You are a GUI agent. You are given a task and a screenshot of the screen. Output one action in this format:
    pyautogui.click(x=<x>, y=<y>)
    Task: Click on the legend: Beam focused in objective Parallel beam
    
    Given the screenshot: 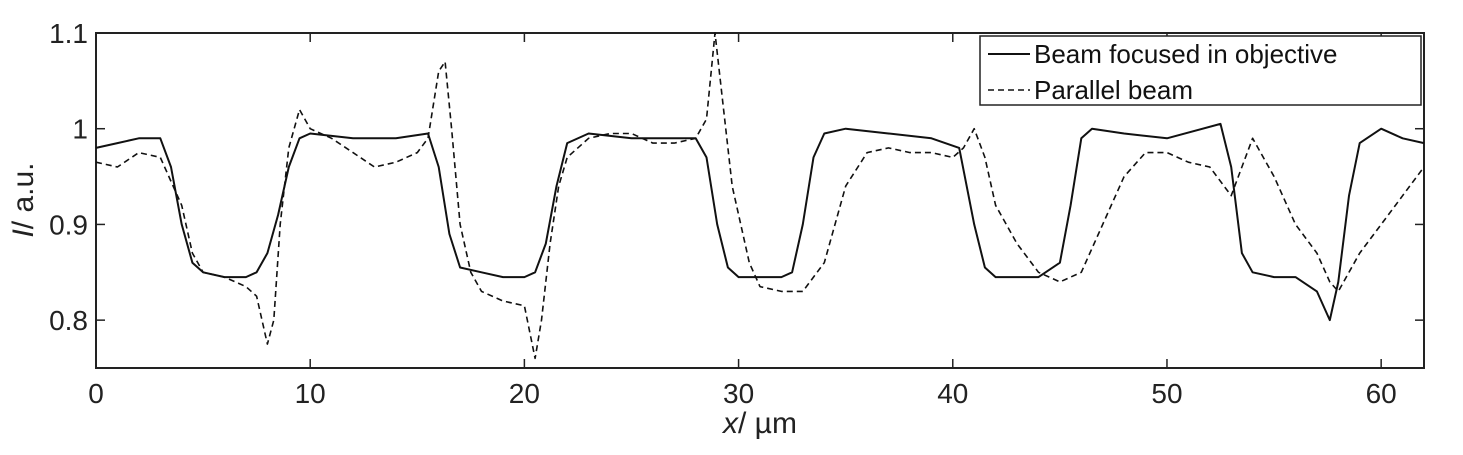 What is the action you would take?
    pyautogui.click(x=1200, y=70)
    